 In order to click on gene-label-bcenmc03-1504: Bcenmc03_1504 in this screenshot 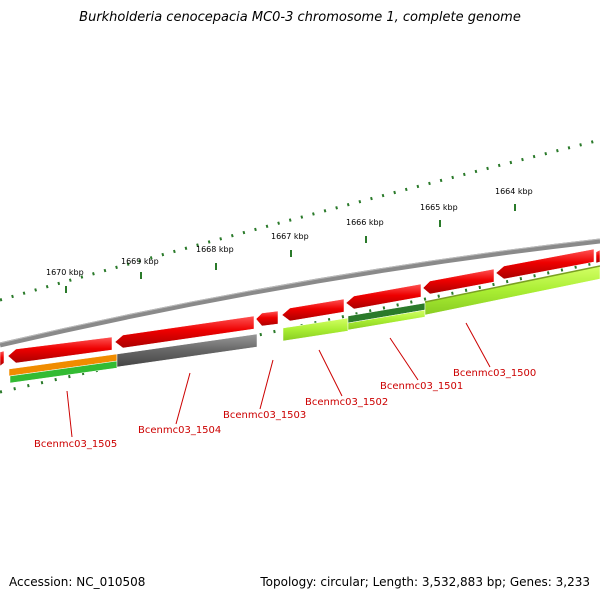, I will do `click(179, 430)`.